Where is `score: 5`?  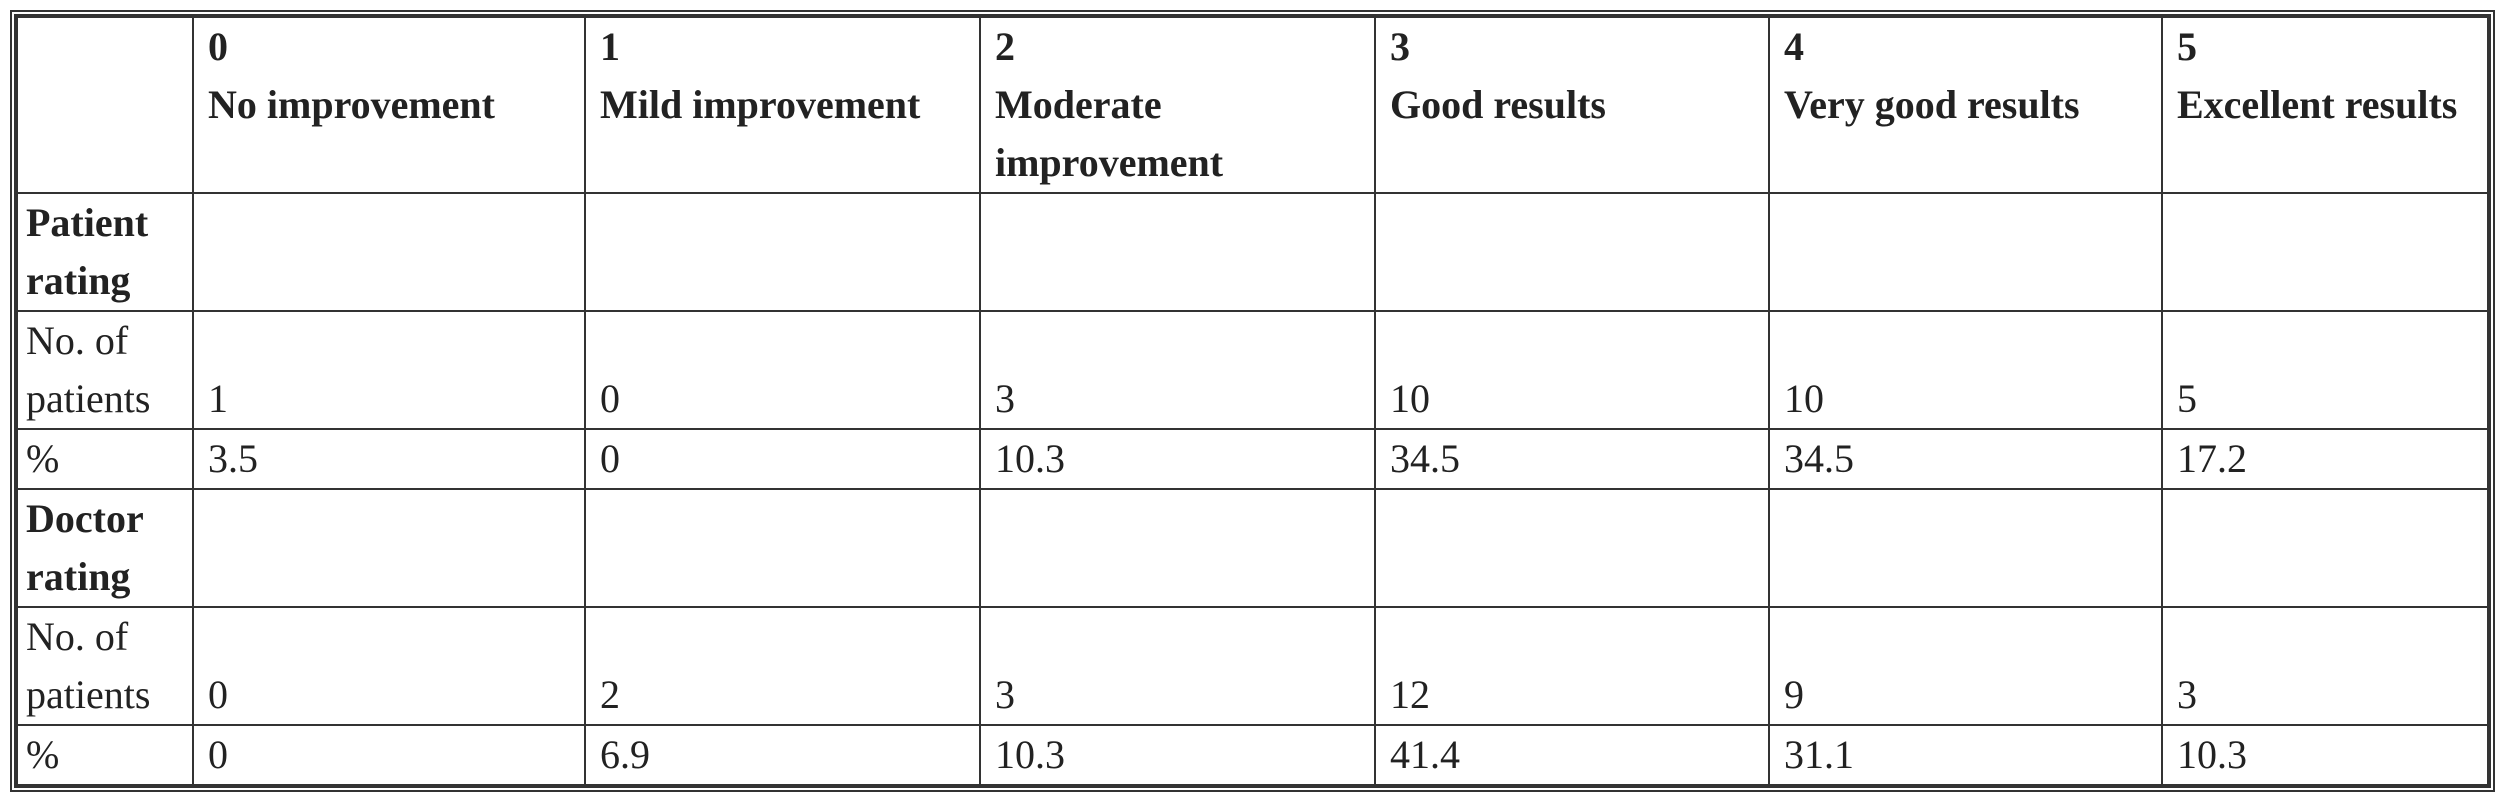 score: 5 is located at coordinates (2187, 46).